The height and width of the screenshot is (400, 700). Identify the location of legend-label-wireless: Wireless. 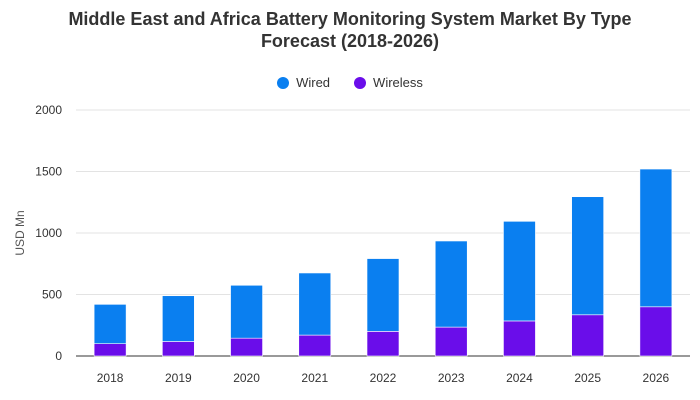
(398, 82).